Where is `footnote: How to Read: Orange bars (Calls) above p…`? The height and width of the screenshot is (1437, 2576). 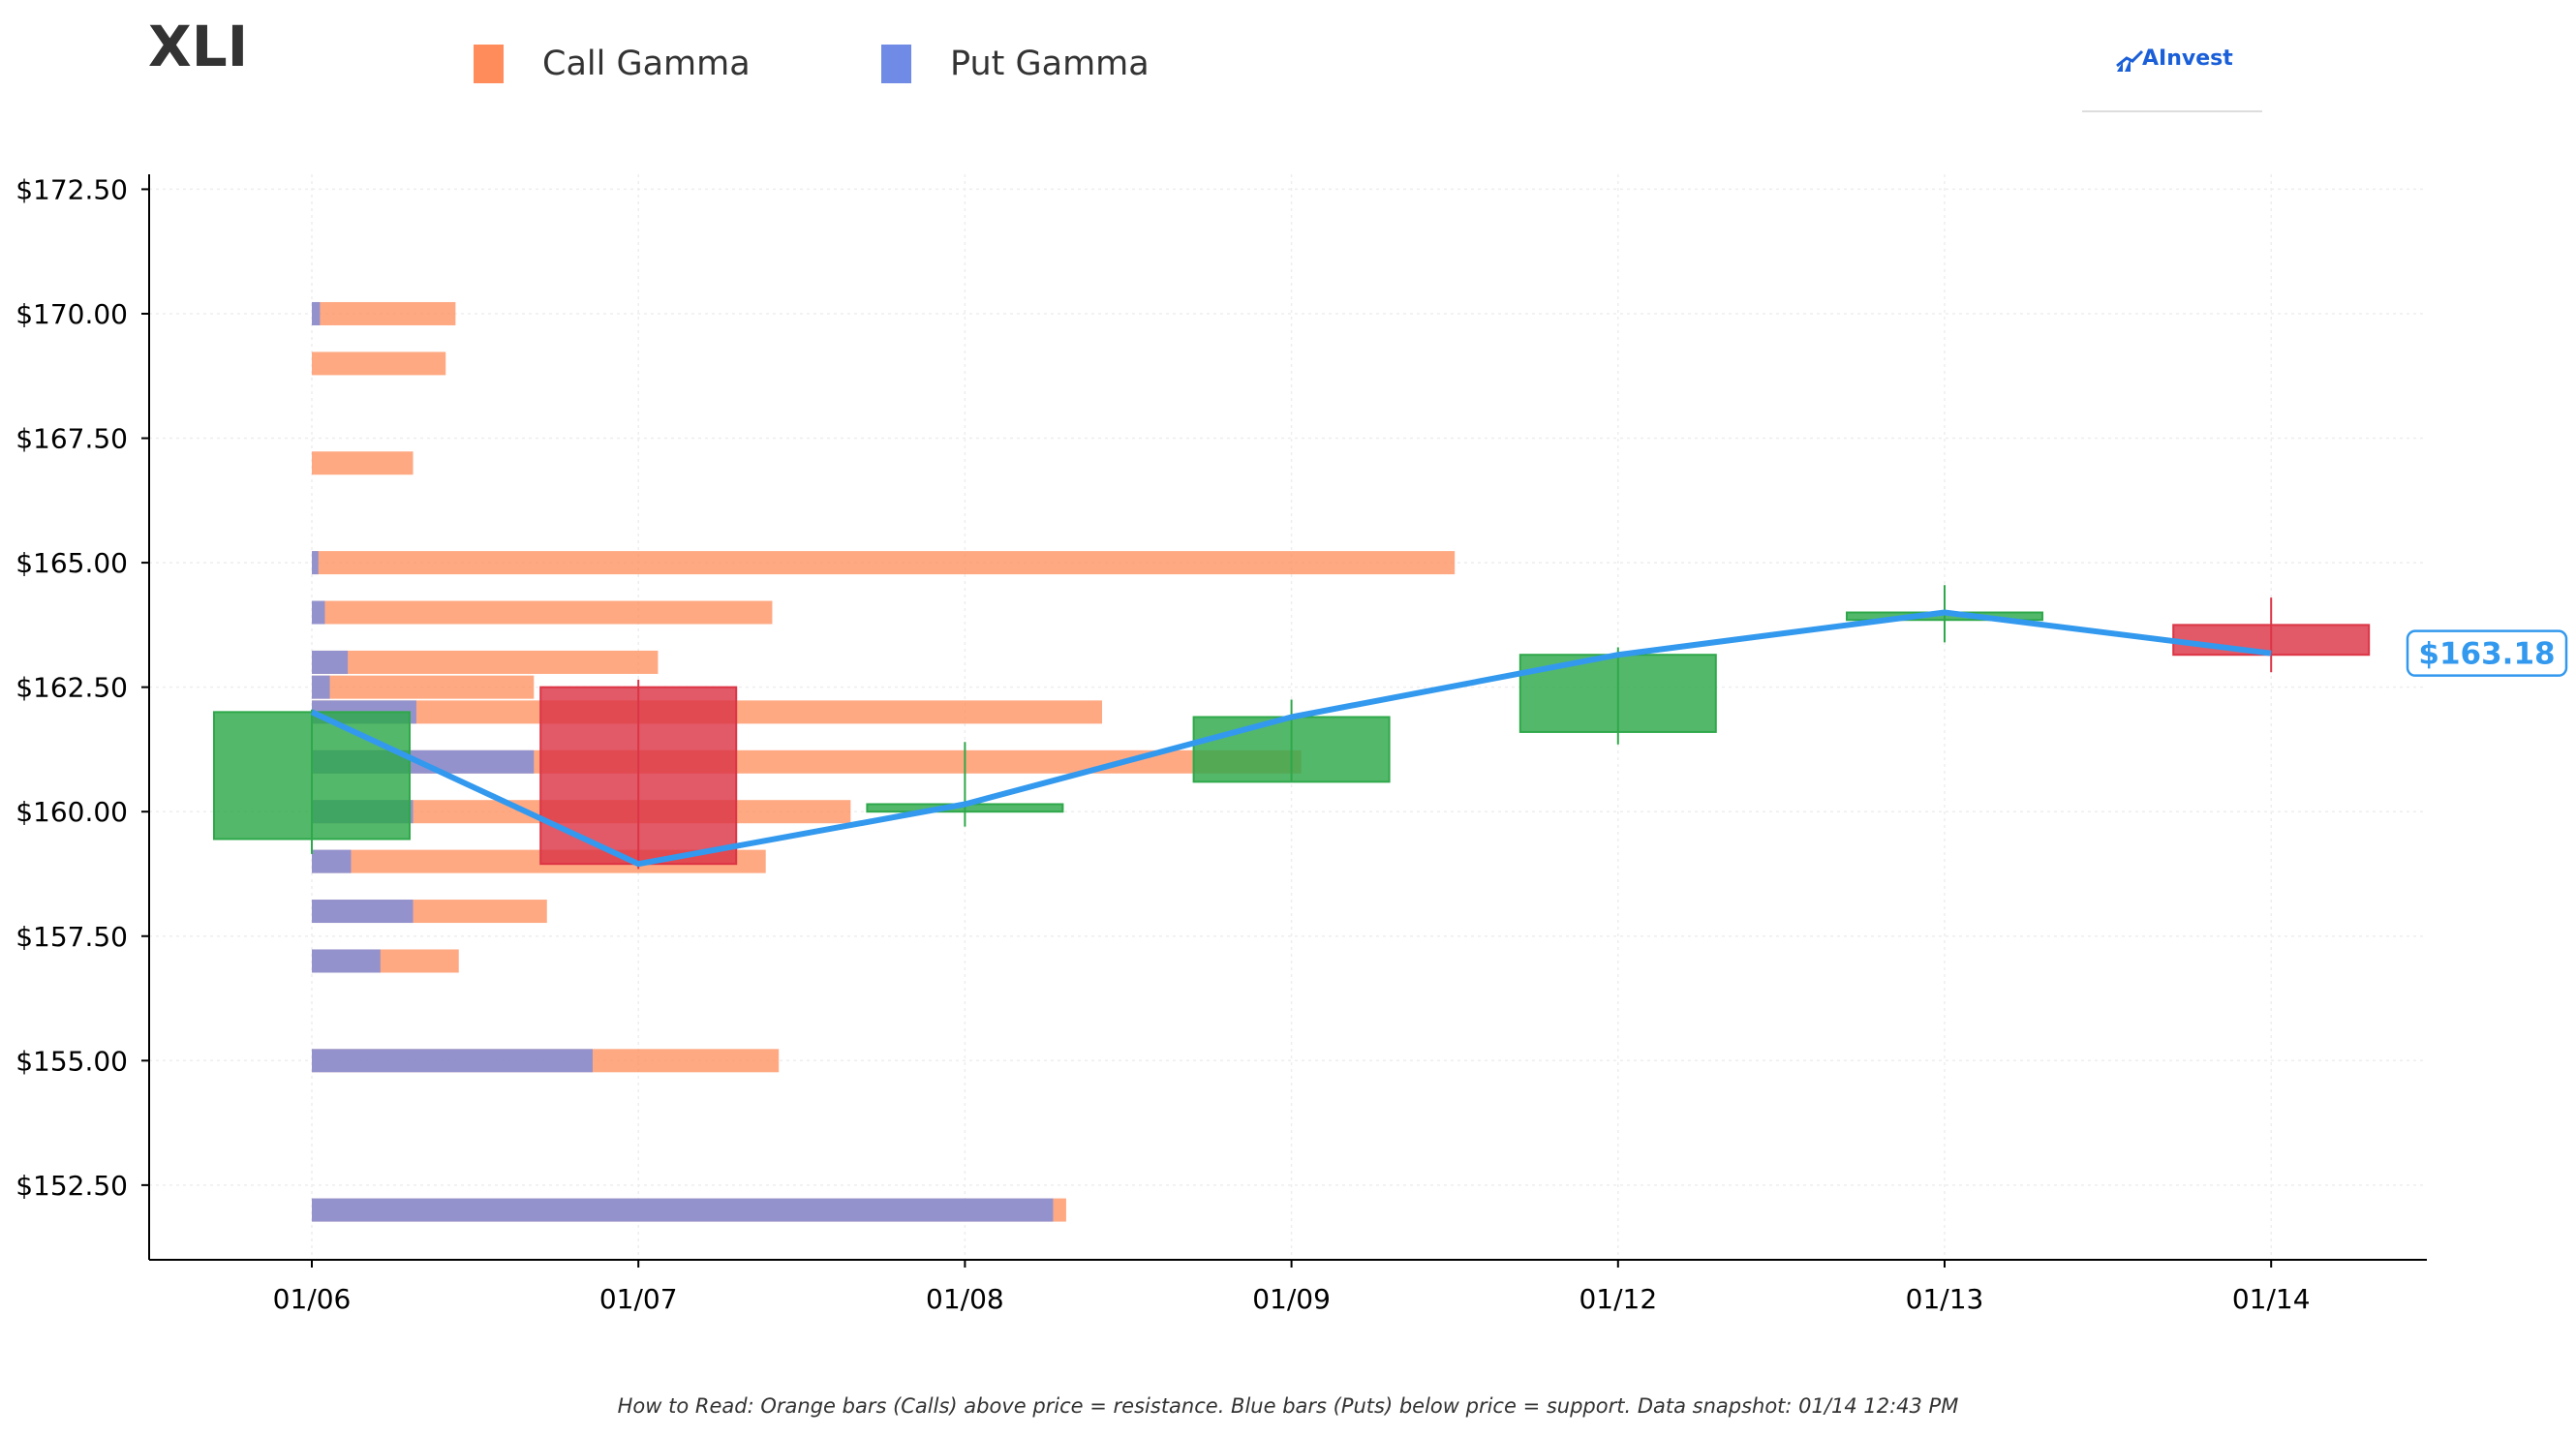 footnote: How to Read: Orange bars (Calls) above p… is located at coordinates (1288, 1406).